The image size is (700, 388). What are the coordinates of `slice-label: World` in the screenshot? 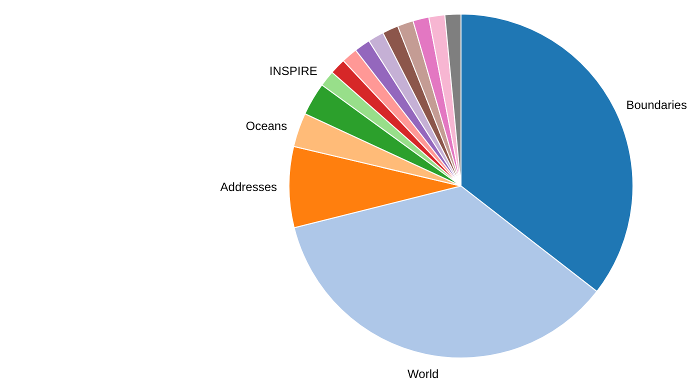 It's located at (423, 374).